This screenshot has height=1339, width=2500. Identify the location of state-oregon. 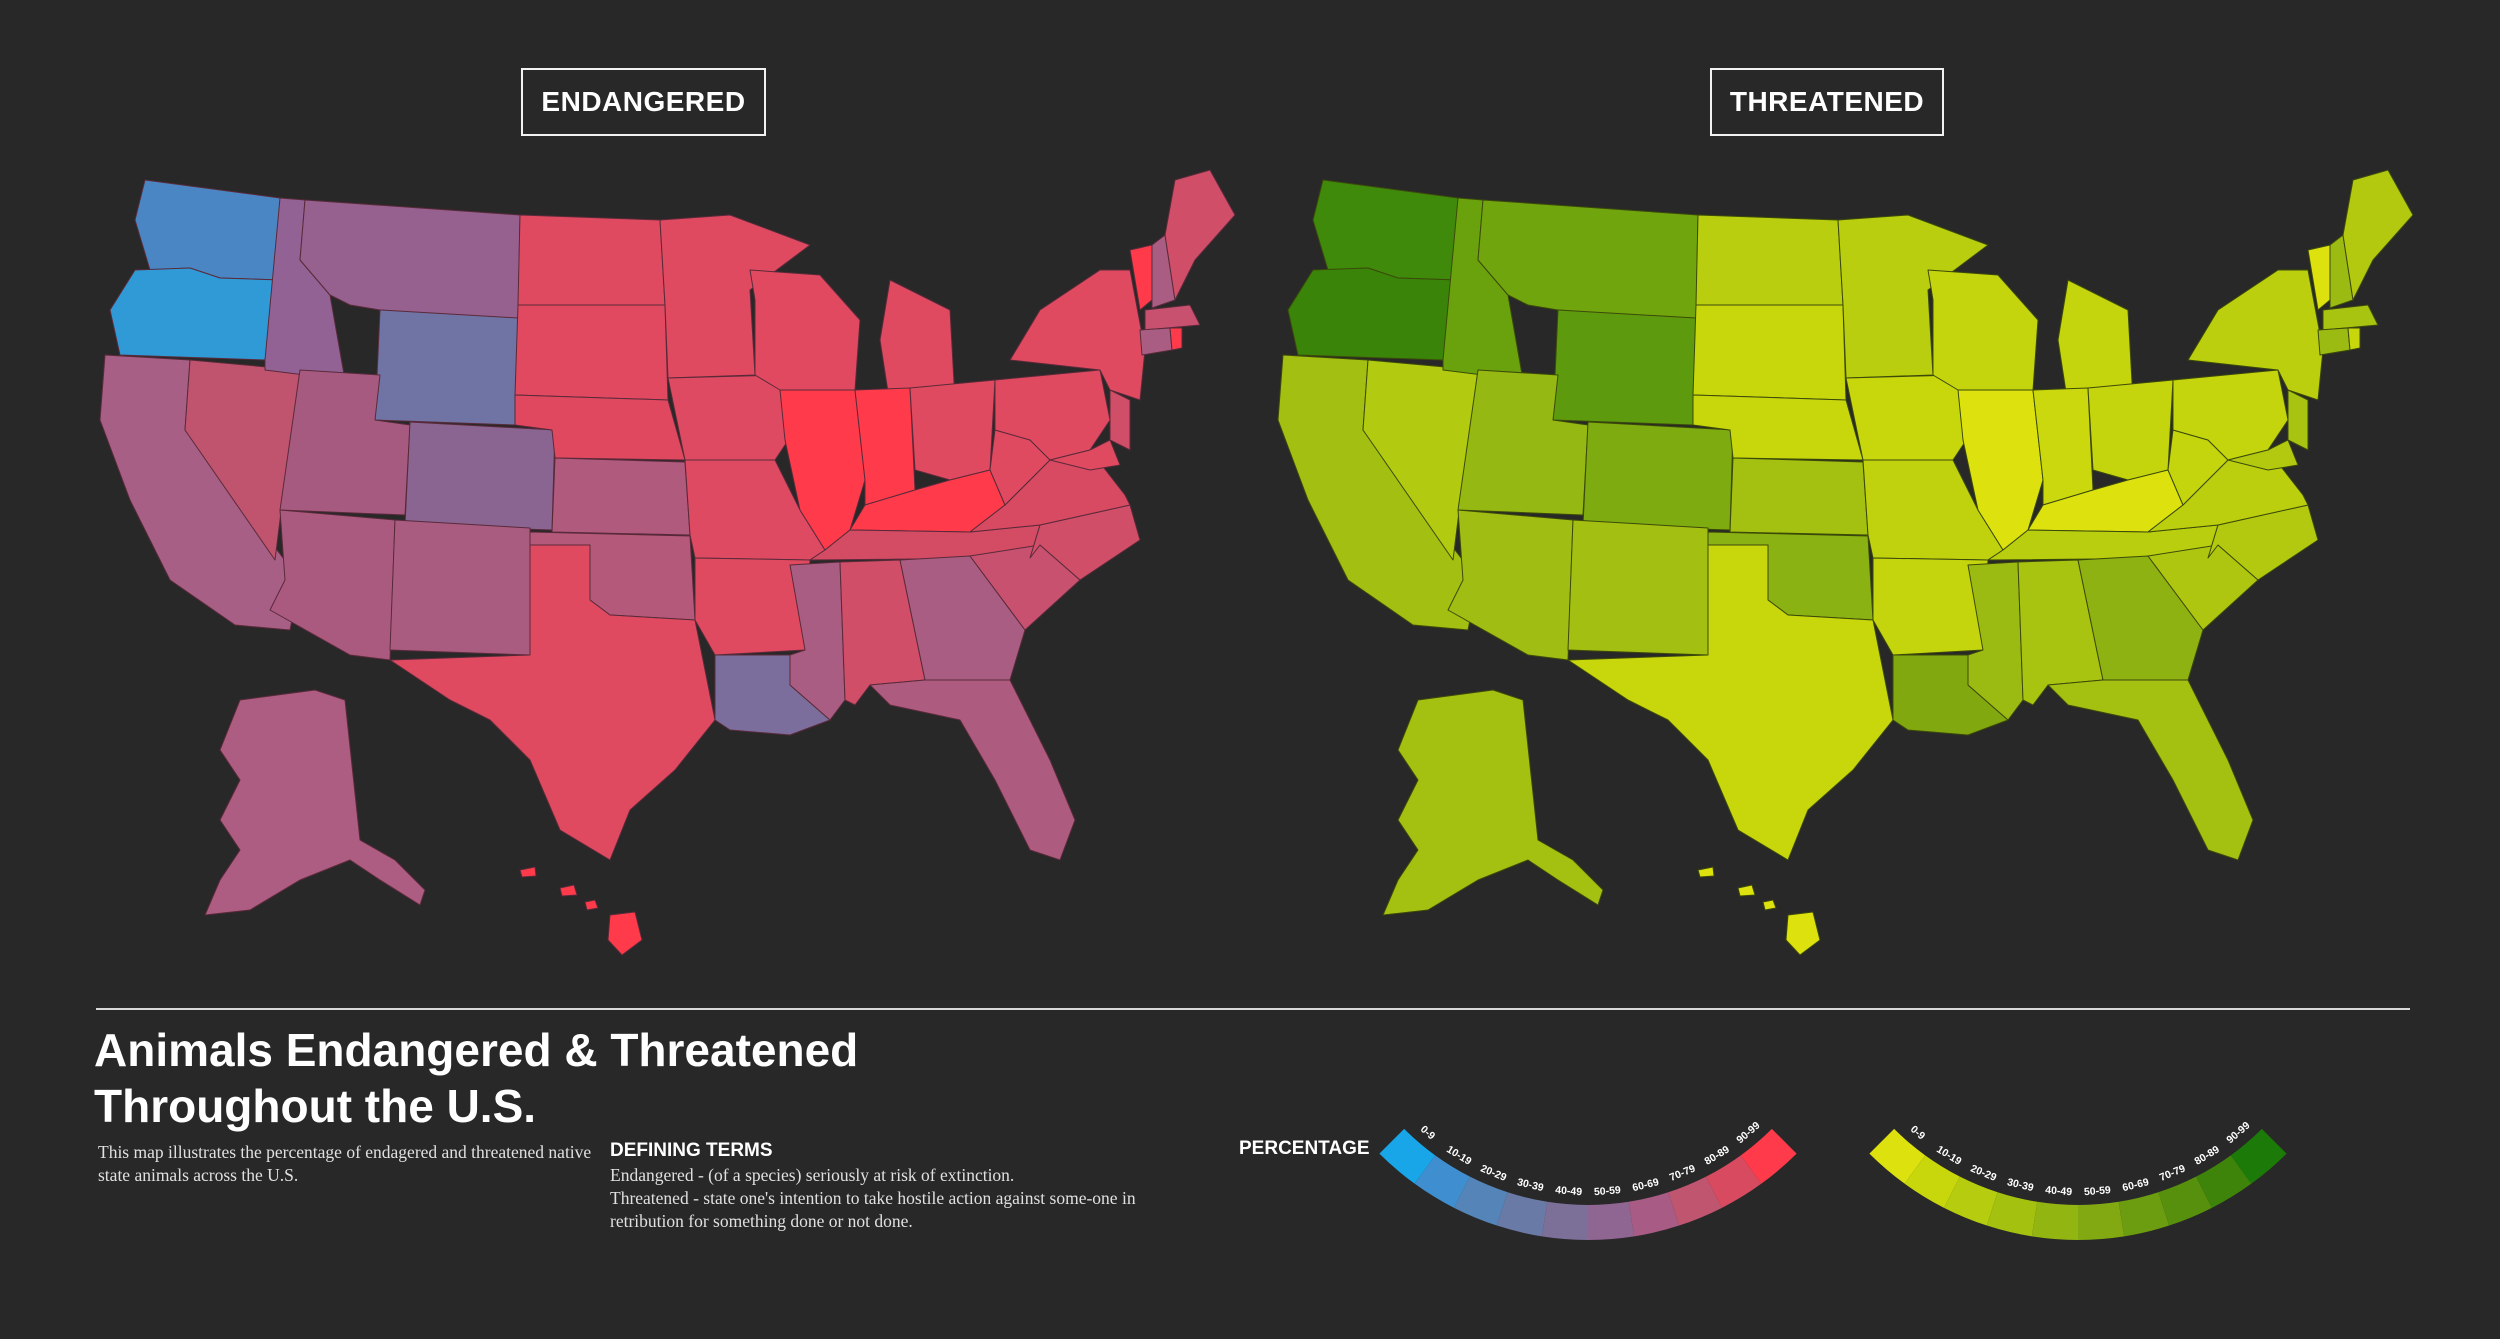
(1373, 314).